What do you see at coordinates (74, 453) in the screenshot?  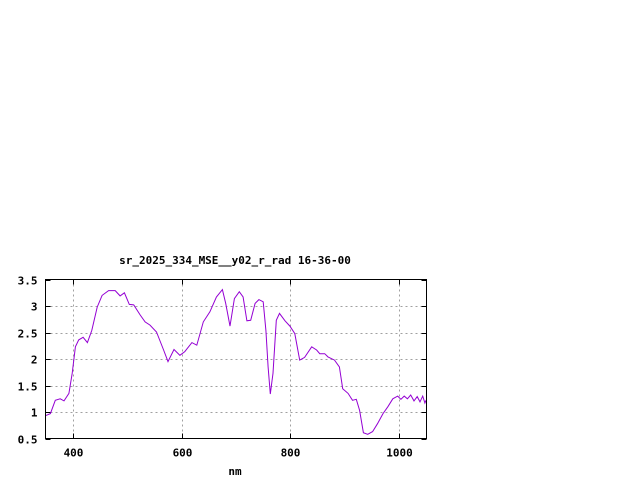 I see `x-tick-label: 400` at bounding box center [74, 453].